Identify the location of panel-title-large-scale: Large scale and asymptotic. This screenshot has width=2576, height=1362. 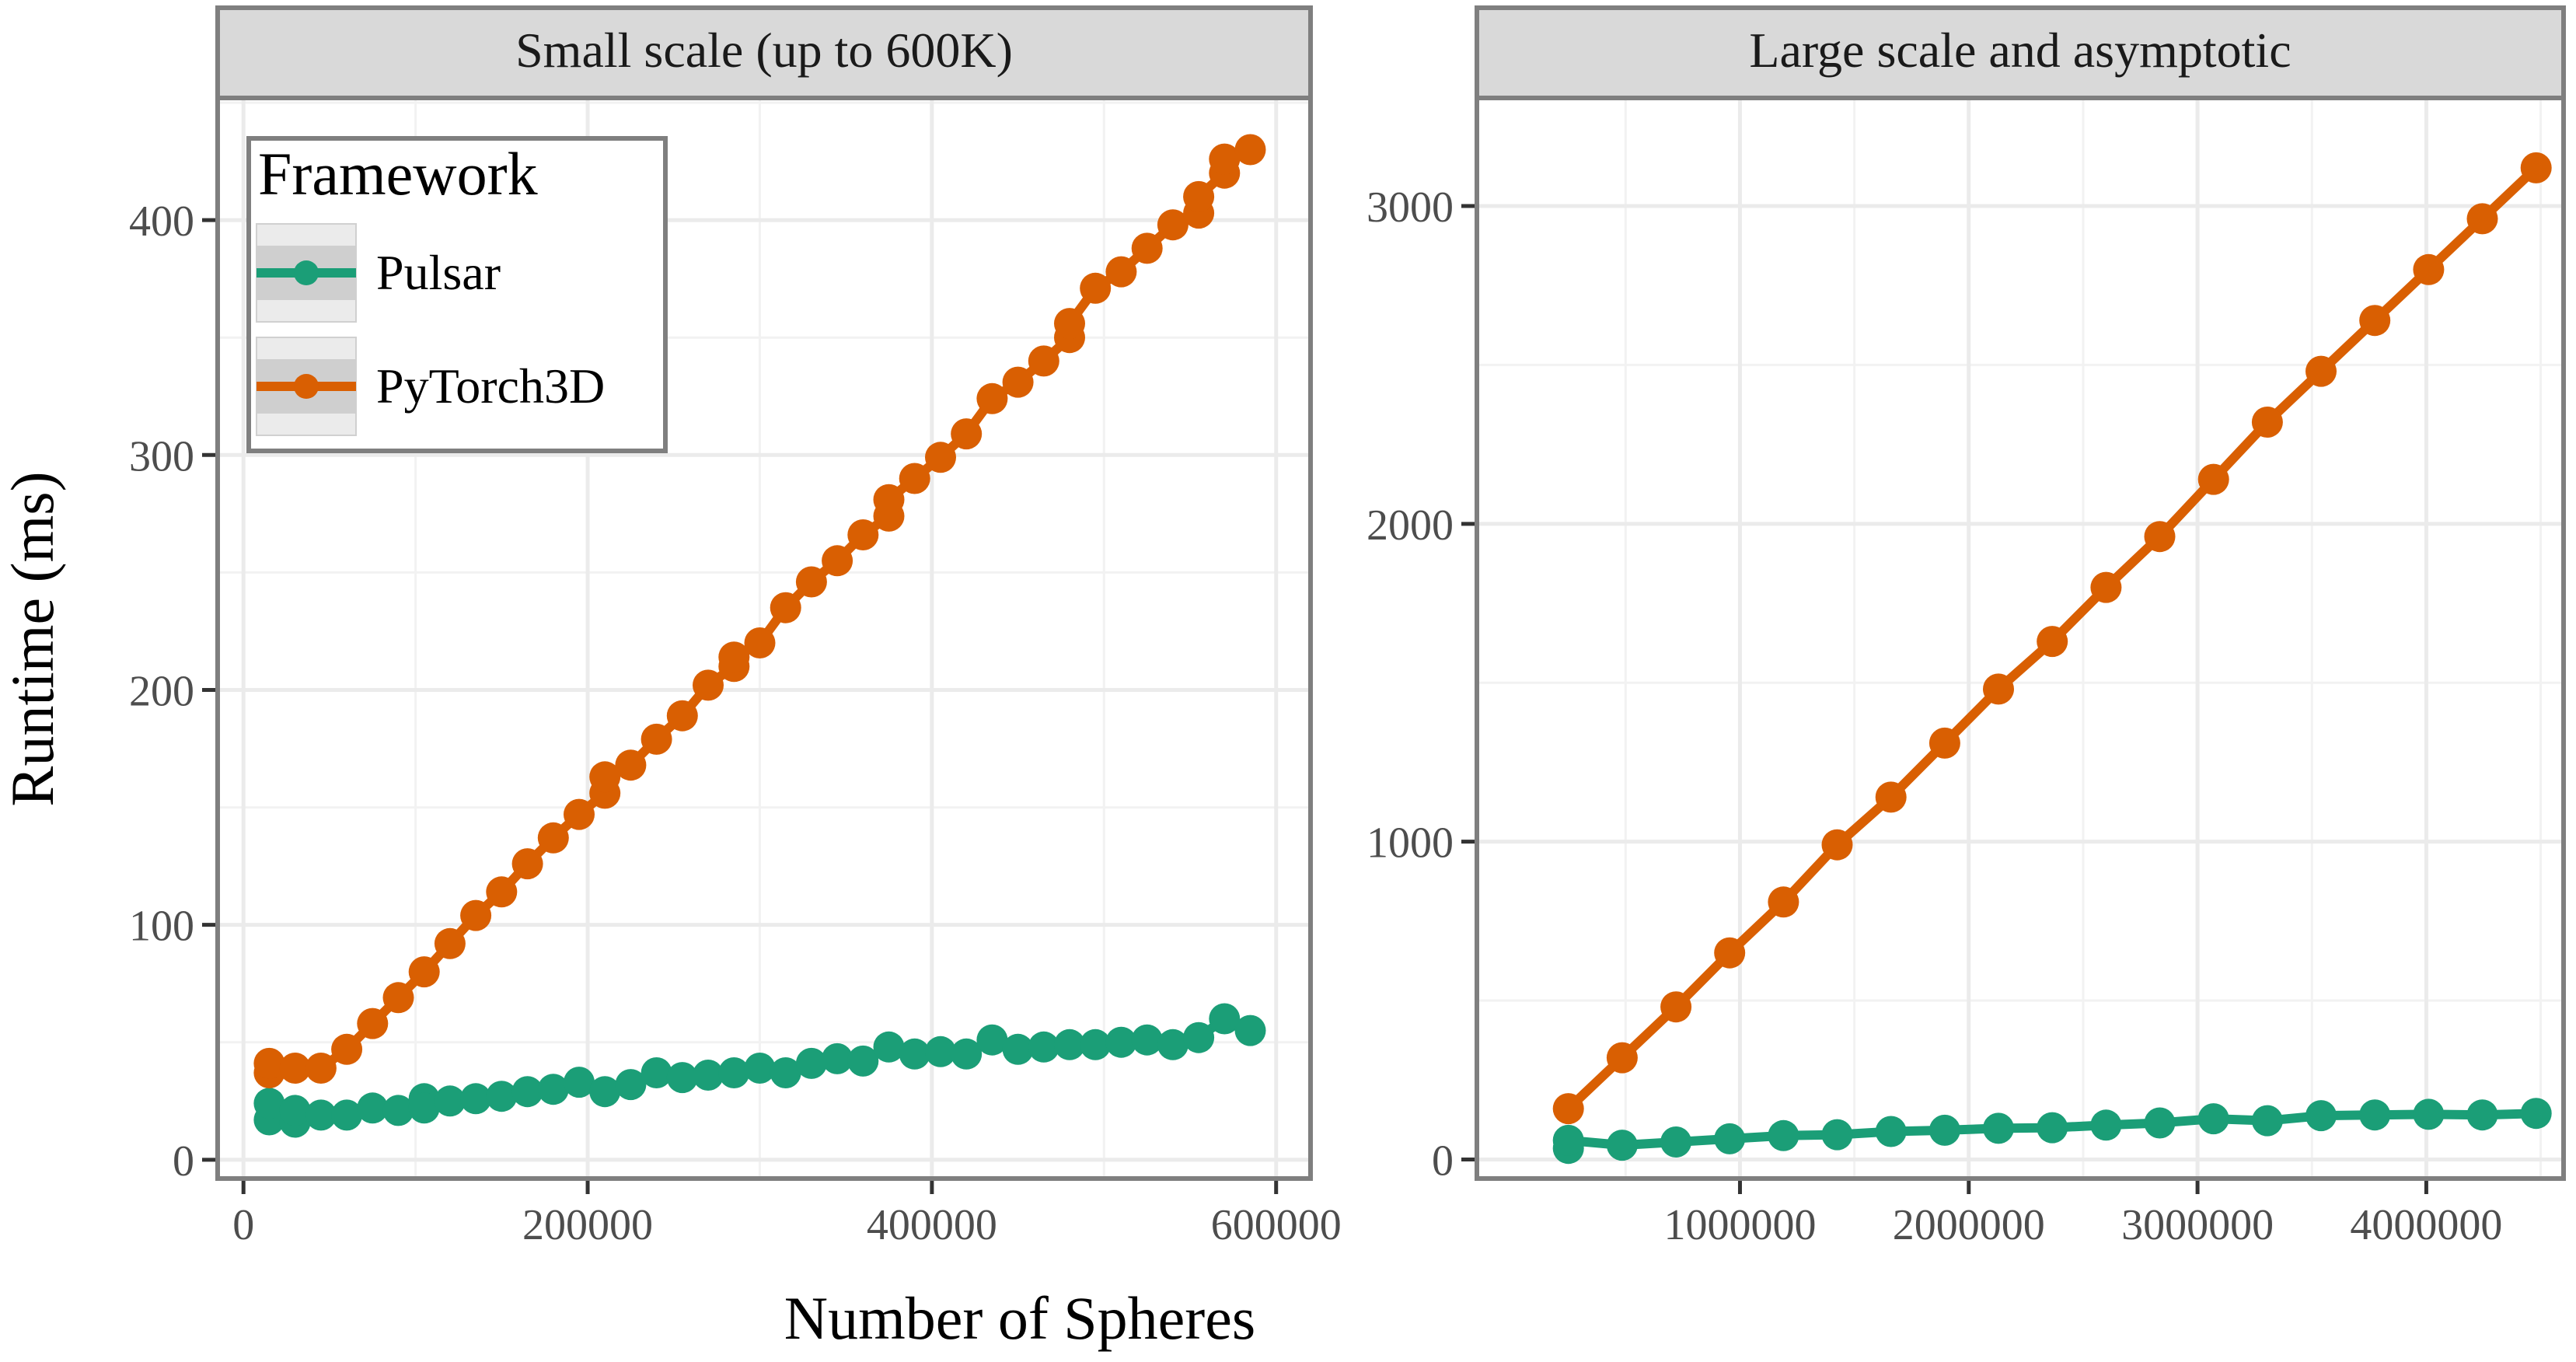
(2020, 50).